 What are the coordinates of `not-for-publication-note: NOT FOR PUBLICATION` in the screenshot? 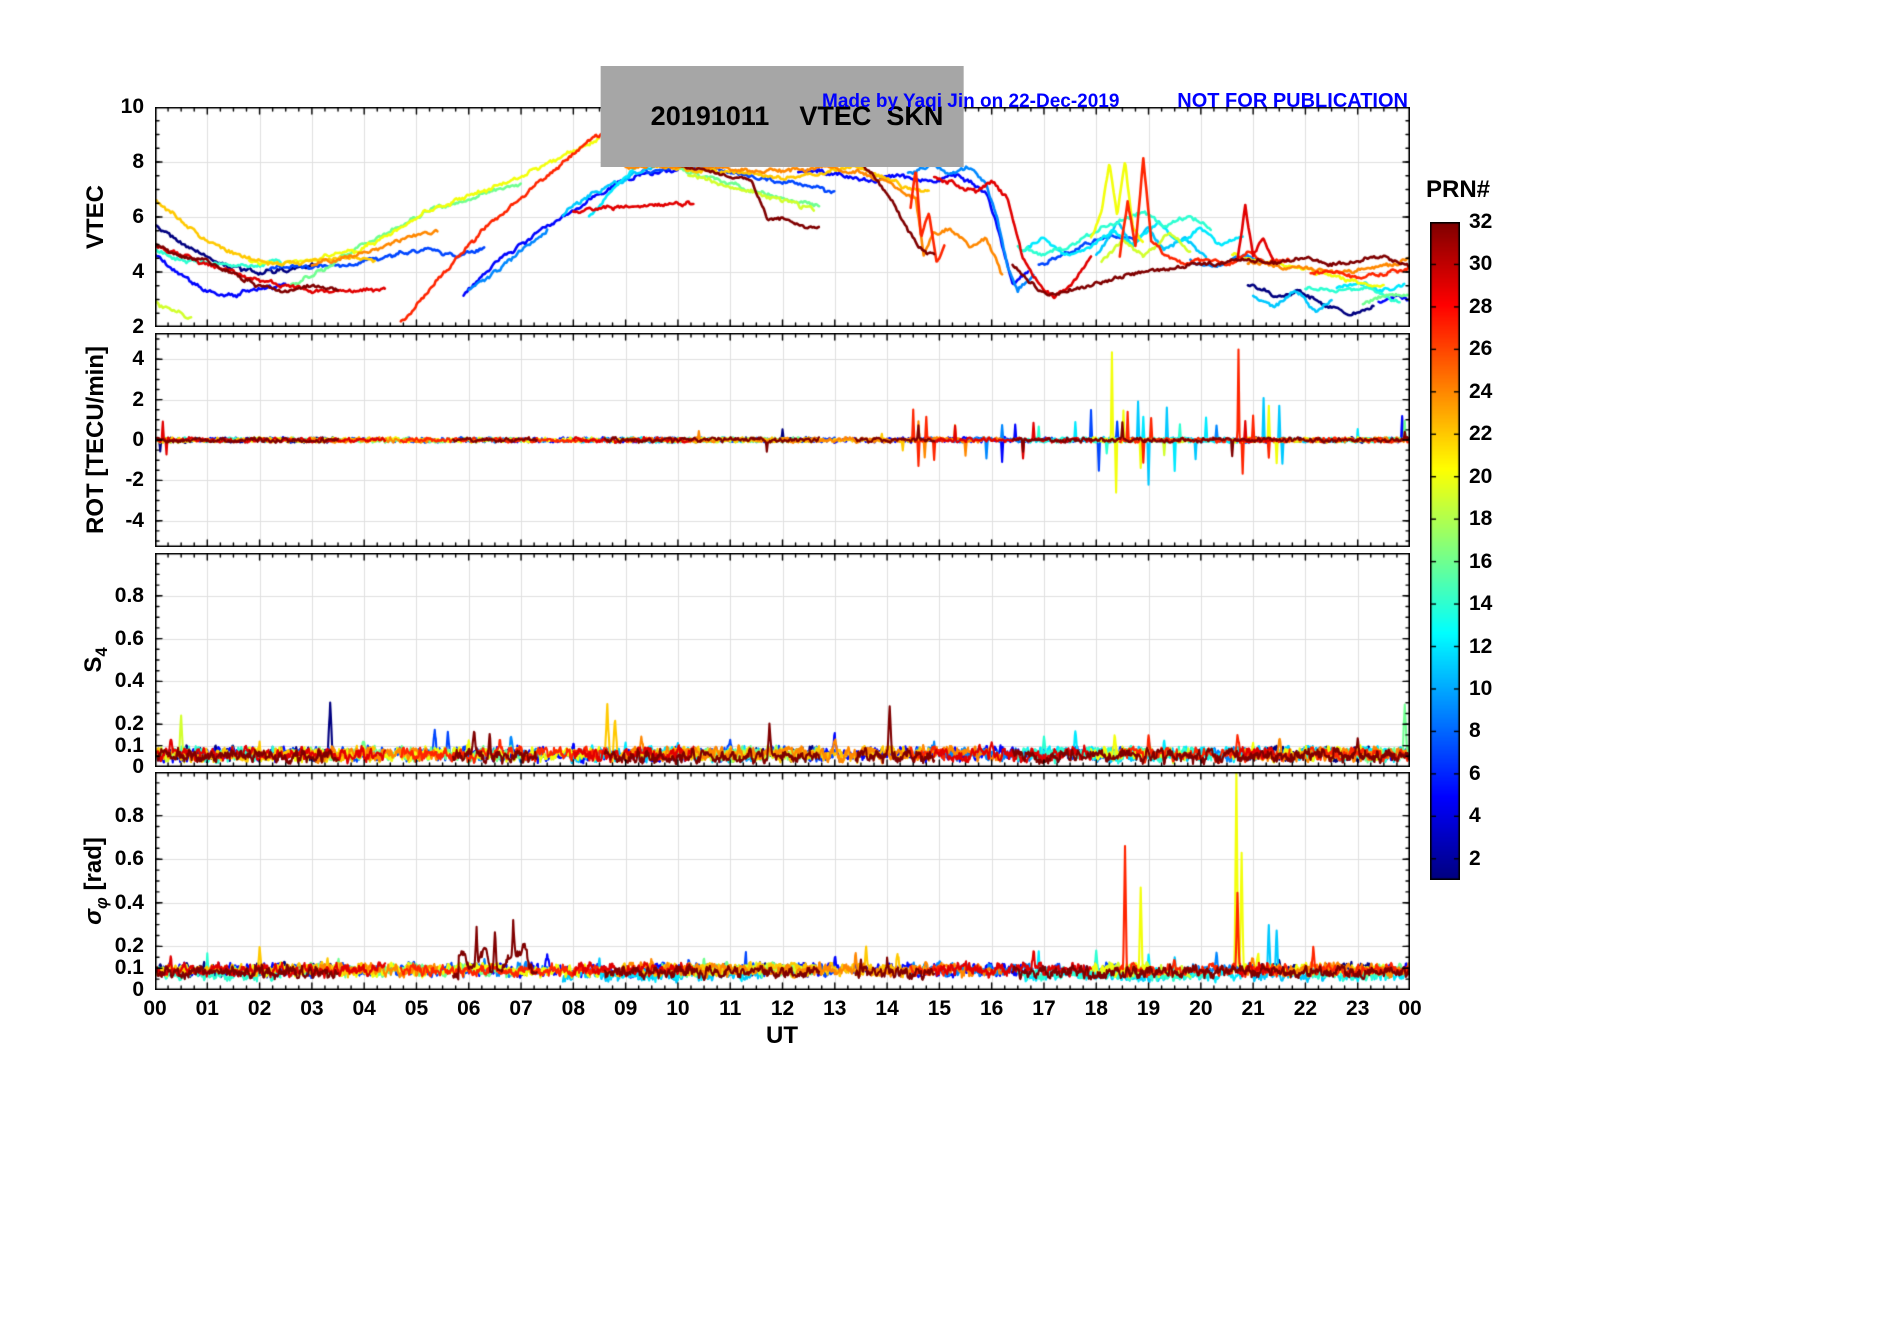 It's located at (1292, 101).